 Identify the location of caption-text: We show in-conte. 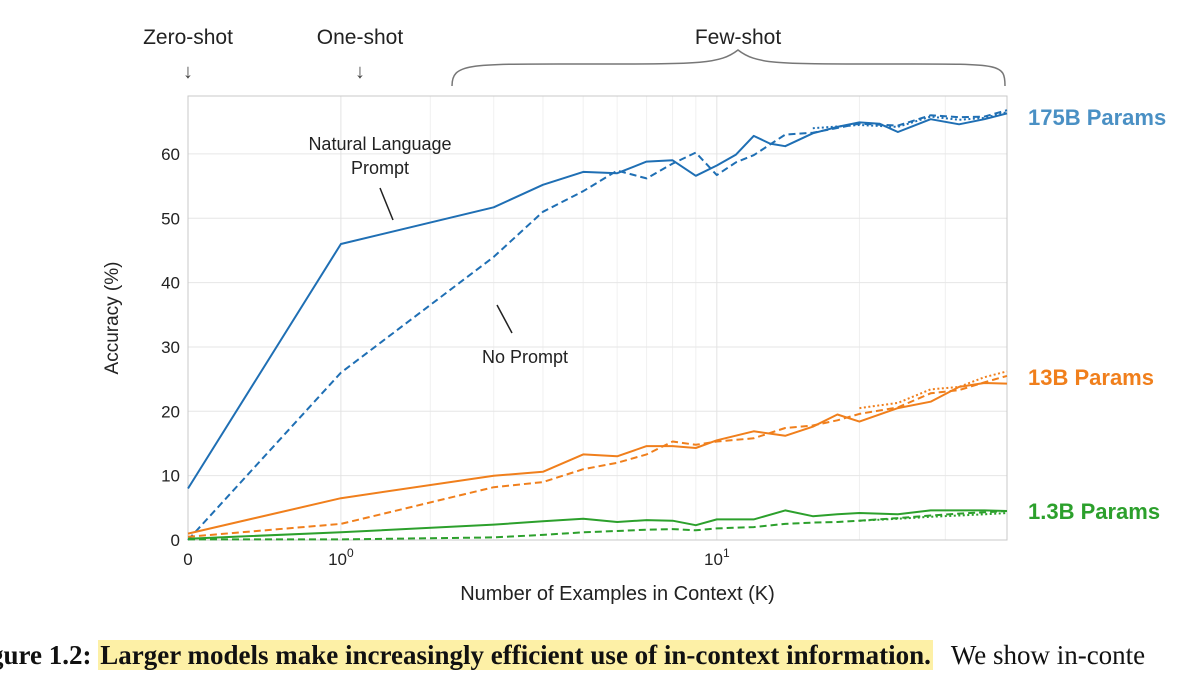
(1048, 655).